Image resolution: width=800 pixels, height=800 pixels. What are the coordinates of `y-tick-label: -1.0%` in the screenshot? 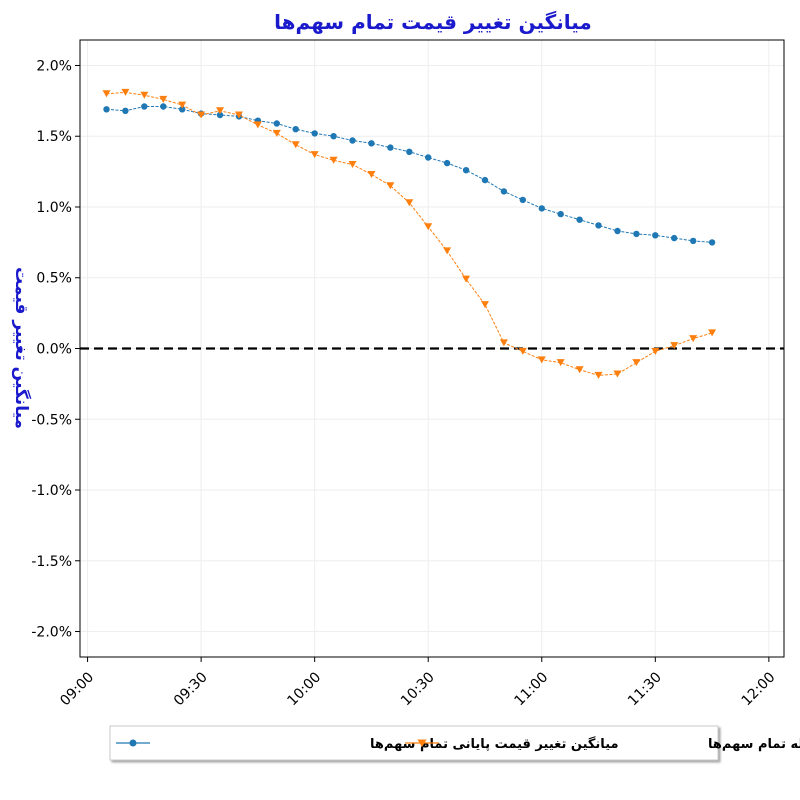 It's located at (51, 491).